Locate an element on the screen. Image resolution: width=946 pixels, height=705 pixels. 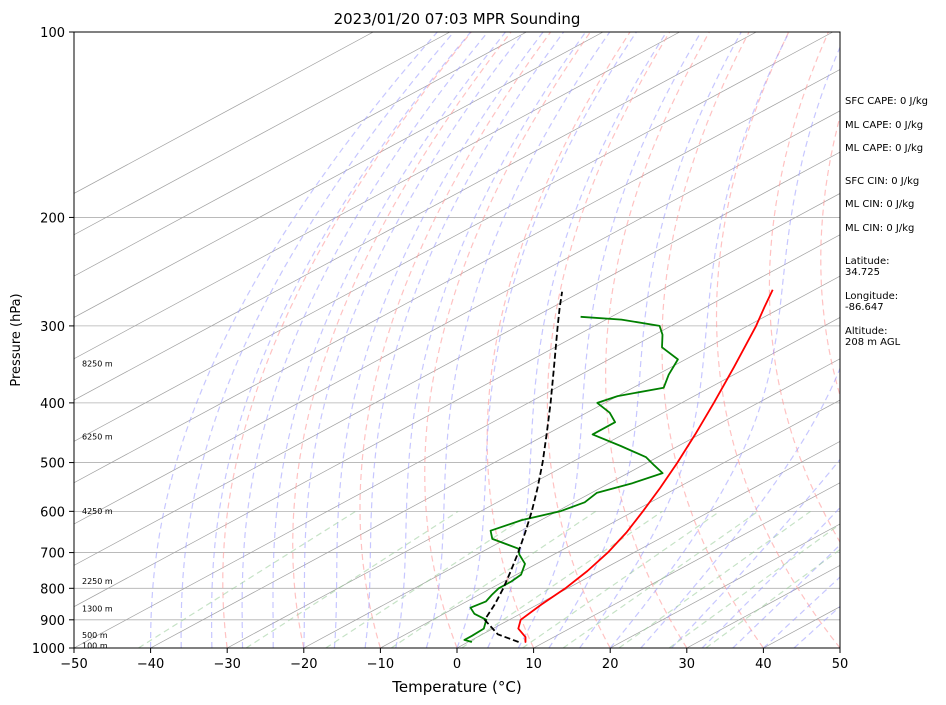
height-label: 8250 m is located at coordinates (97, 363).